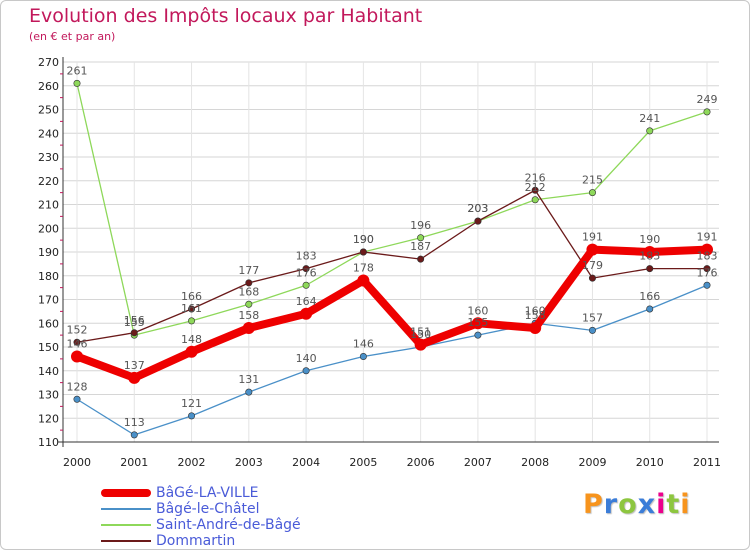 The image size is (750, 550). What do you see at coordinates (650, 462) in the screenshot?
I see `x-tick-label: 2010` at bounding box center [650, 462].